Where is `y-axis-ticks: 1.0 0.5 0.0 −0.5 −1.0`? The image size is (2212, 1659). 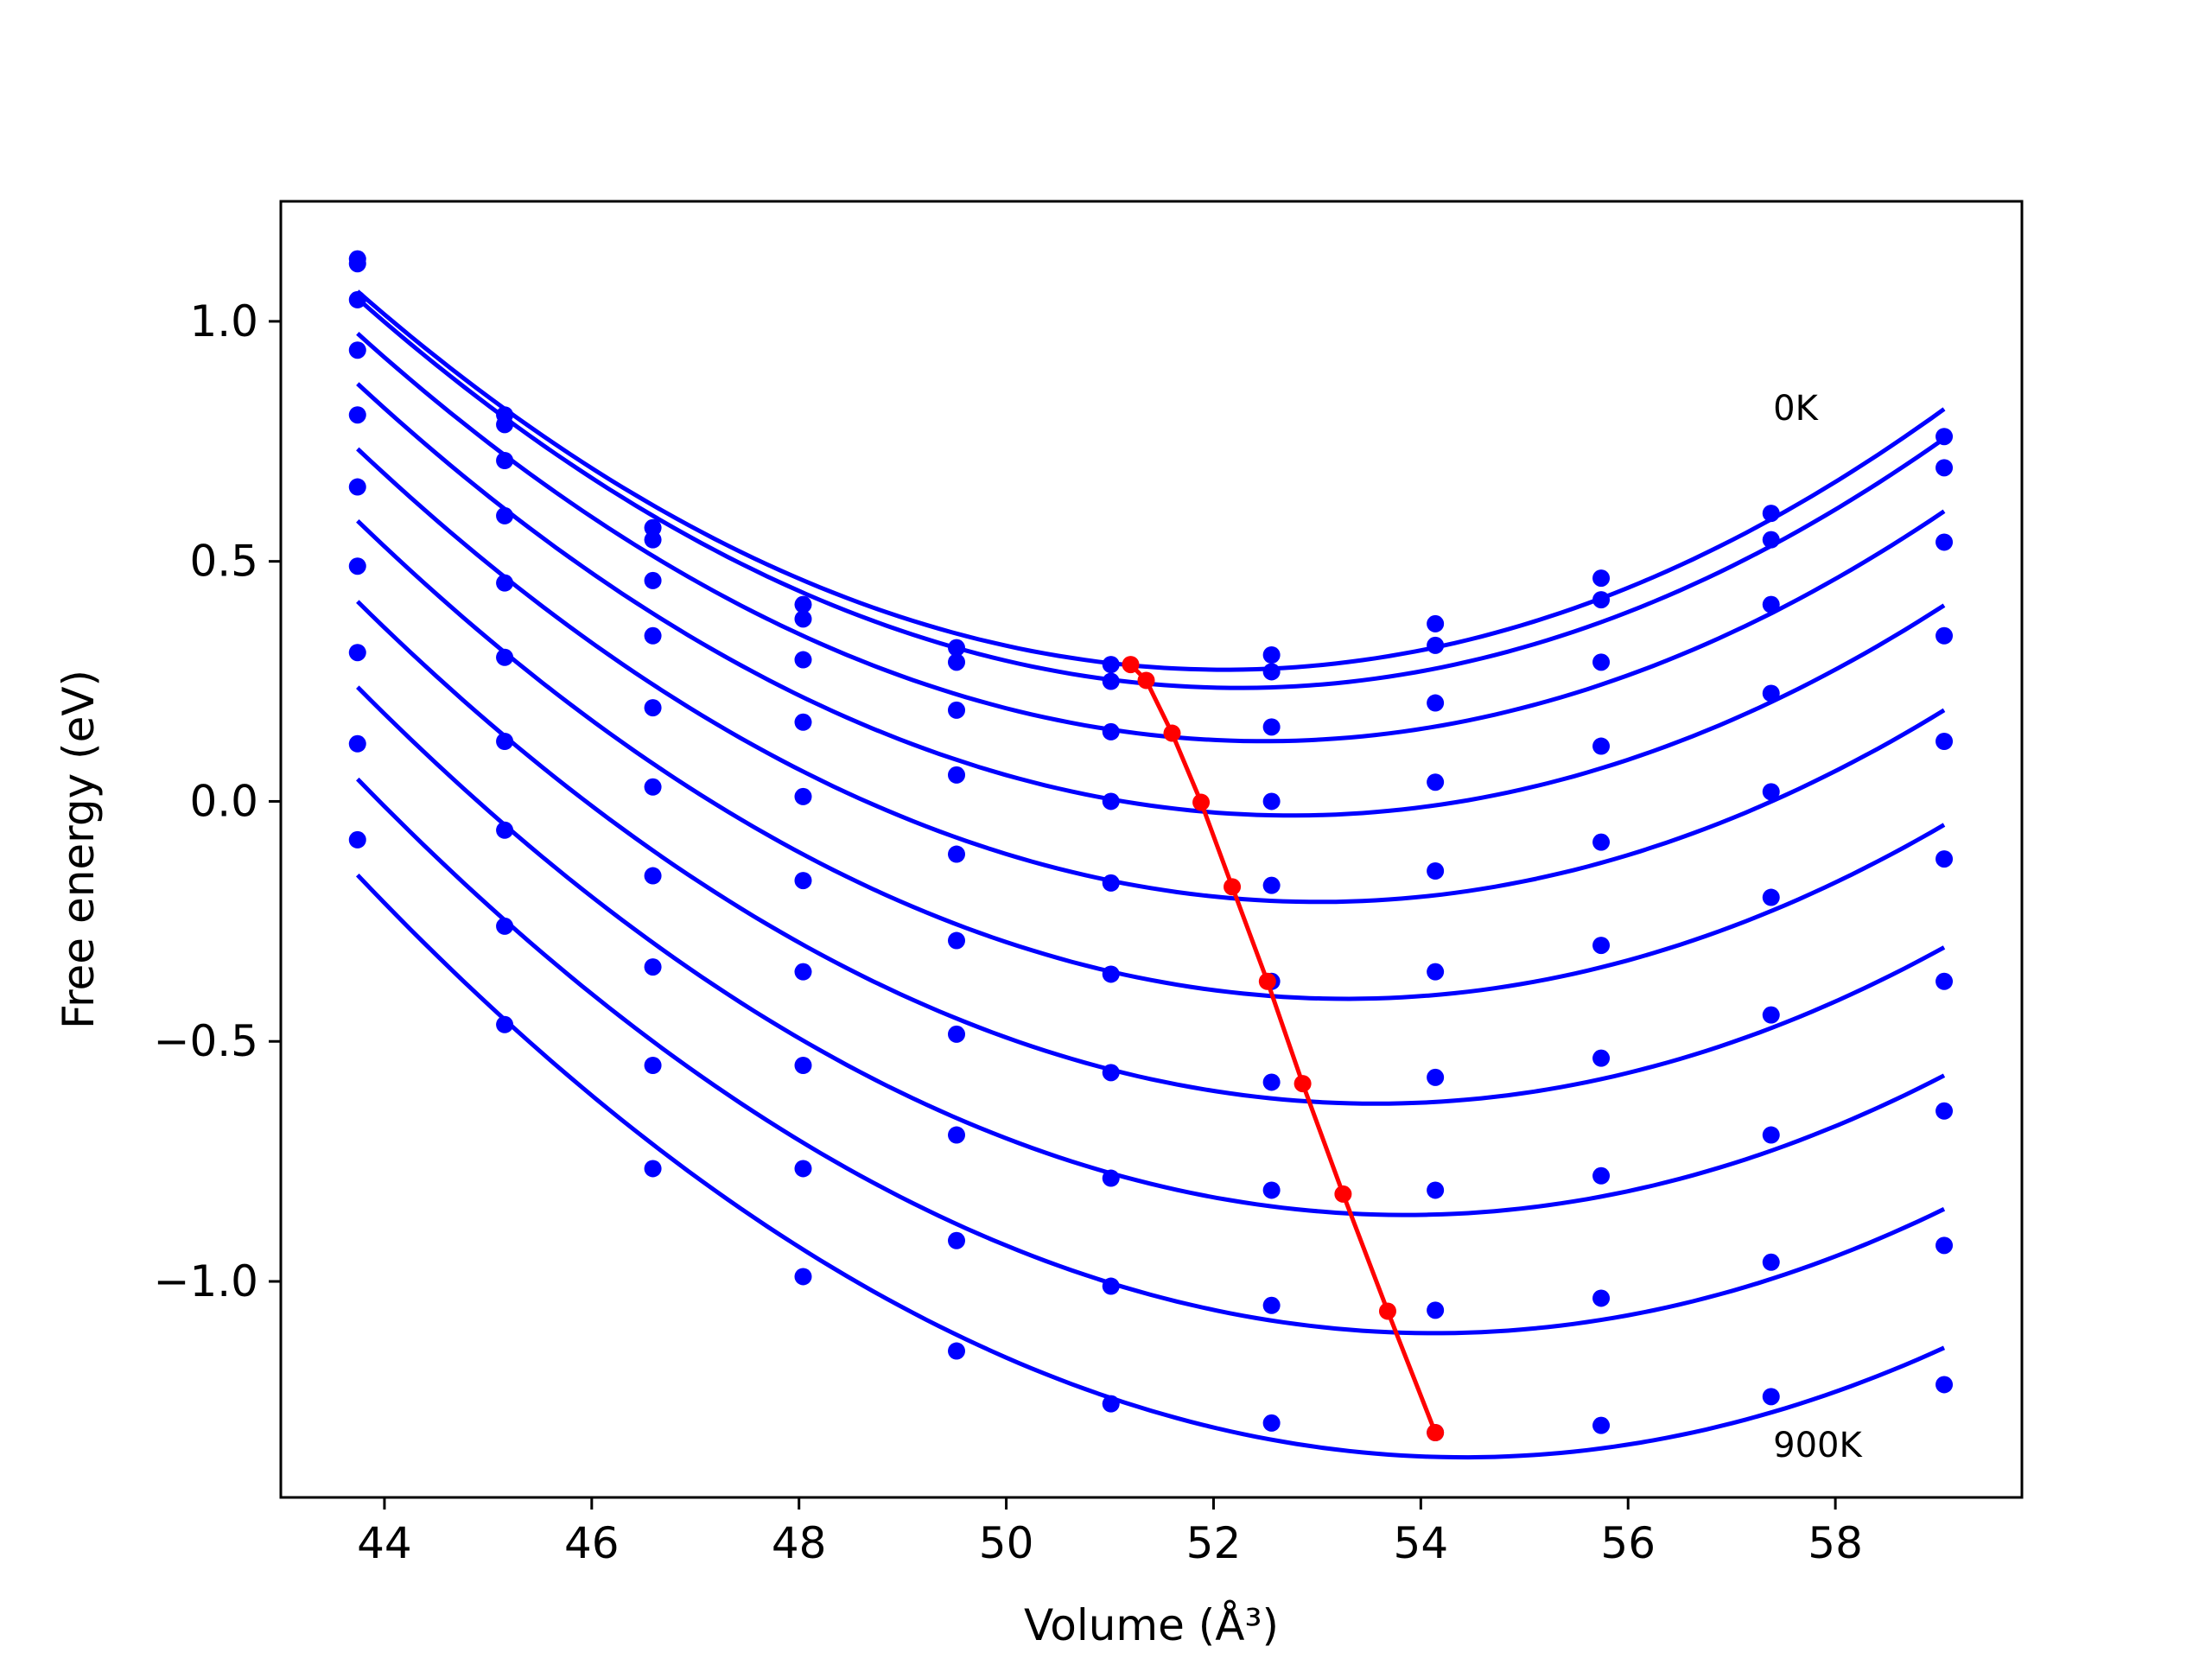
y-axis-ticks: 1.0 0.5 0.0 −0.5 −1.0 is located at coordinates (217, 801).